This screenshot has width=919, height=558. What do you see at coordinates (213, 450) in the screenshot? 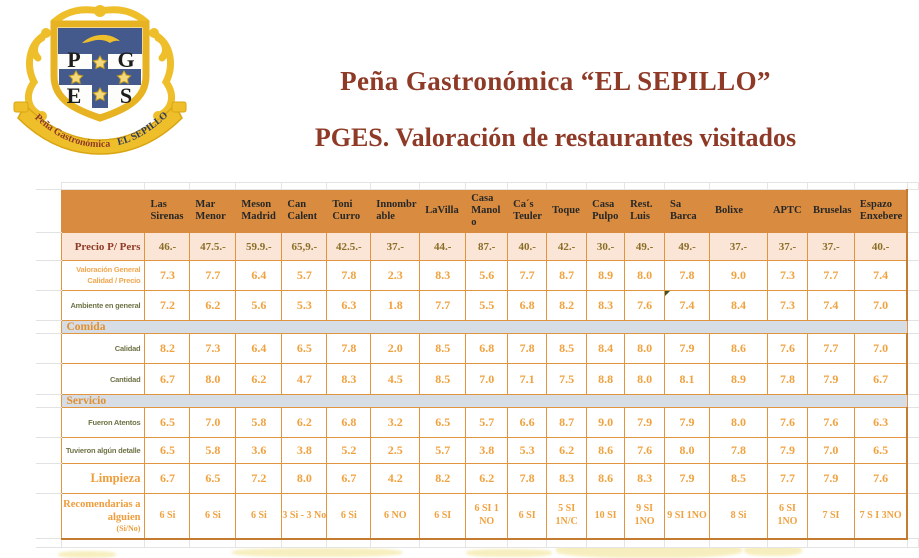
I see `score-cell: 5.8` at bounding box center [213, 450].